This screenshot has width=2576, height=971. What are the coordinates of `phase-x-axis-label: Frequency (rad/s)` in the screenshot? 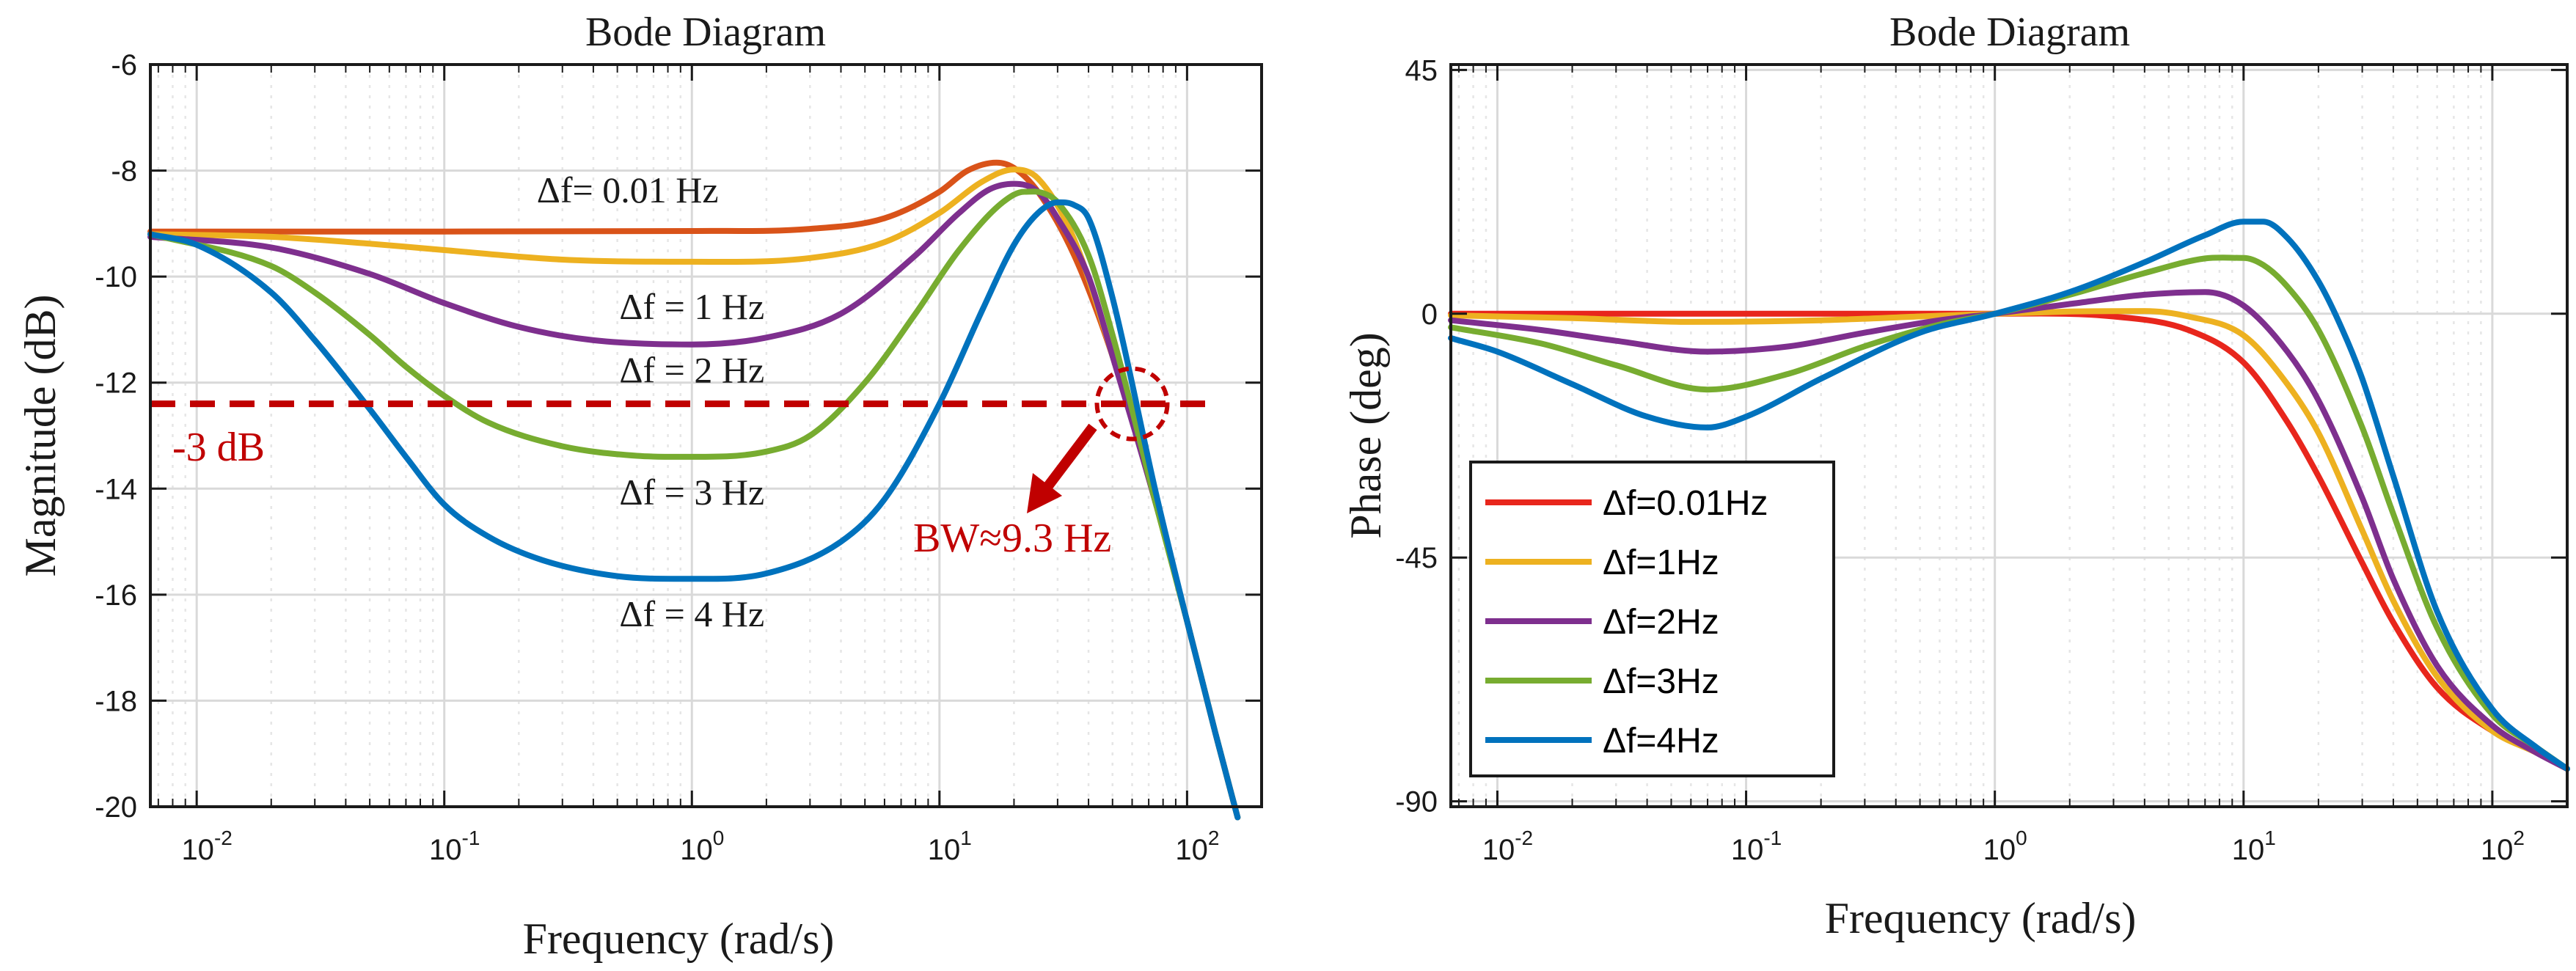 It's located at (1981, 918).